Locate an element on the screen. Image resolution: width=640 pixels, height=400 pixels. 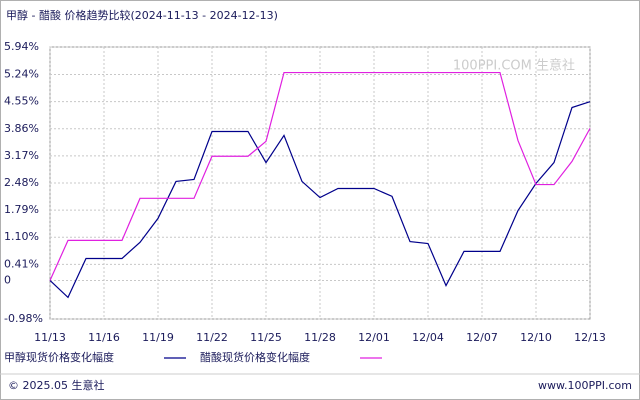
x-tick-label: 11/13 is located at coordinates (50, 337).